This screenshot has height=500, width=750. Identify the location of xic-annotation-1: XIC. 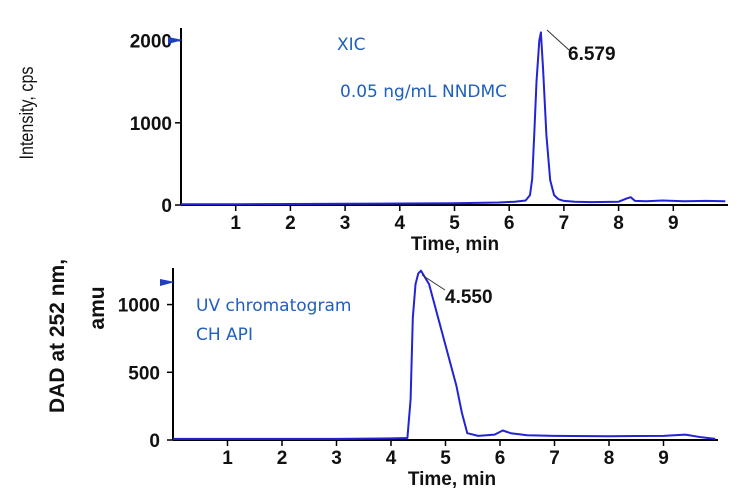
(351, 45).